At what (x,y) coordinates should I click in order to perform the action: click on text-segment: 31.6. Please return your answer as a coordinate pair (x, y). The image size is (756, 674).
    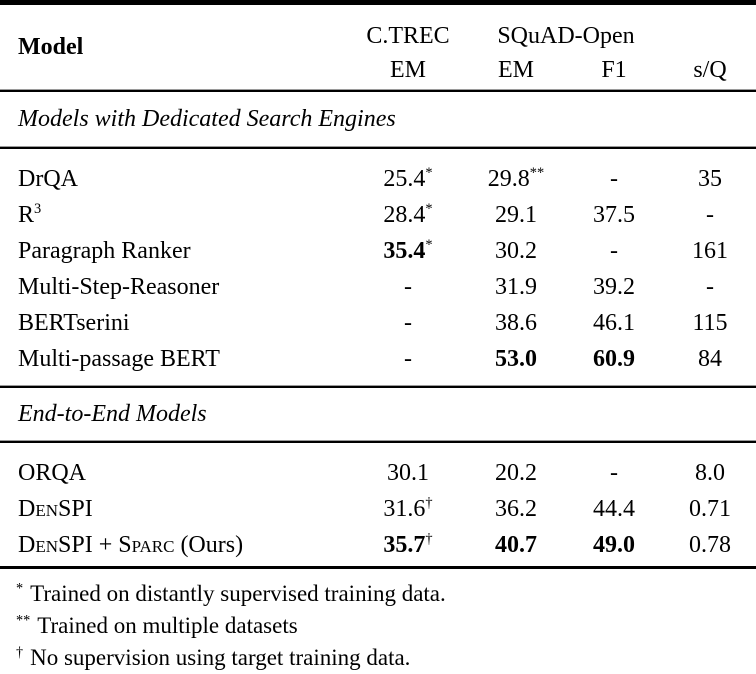
    Looking at the image, I should click on (404, 508).